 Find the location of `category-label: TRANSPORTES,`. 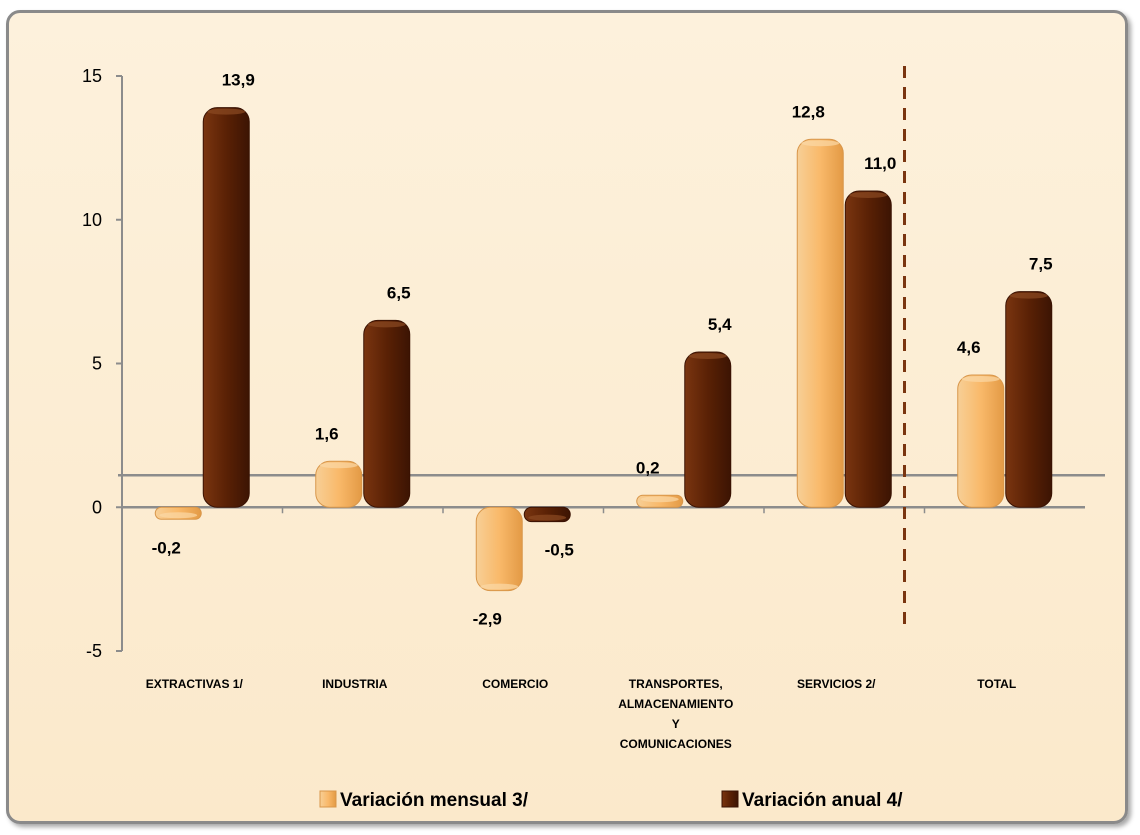

category-label: TRANSPORTES, is located at coordinates (676, 684).